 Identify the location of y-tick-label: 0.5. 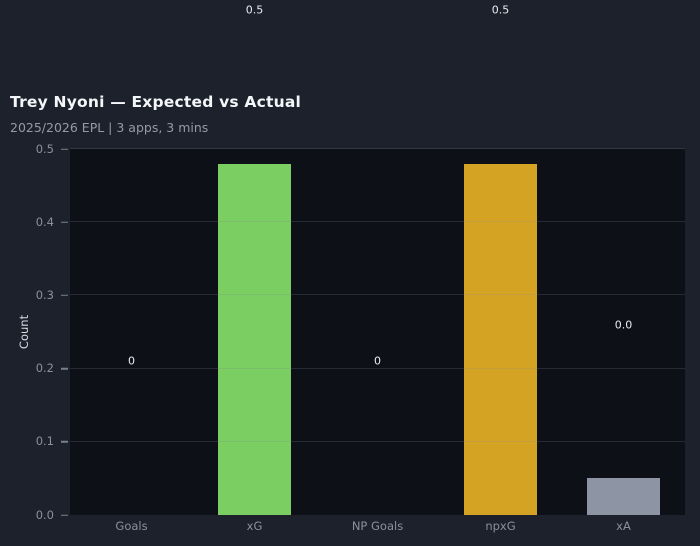
(44, 148).